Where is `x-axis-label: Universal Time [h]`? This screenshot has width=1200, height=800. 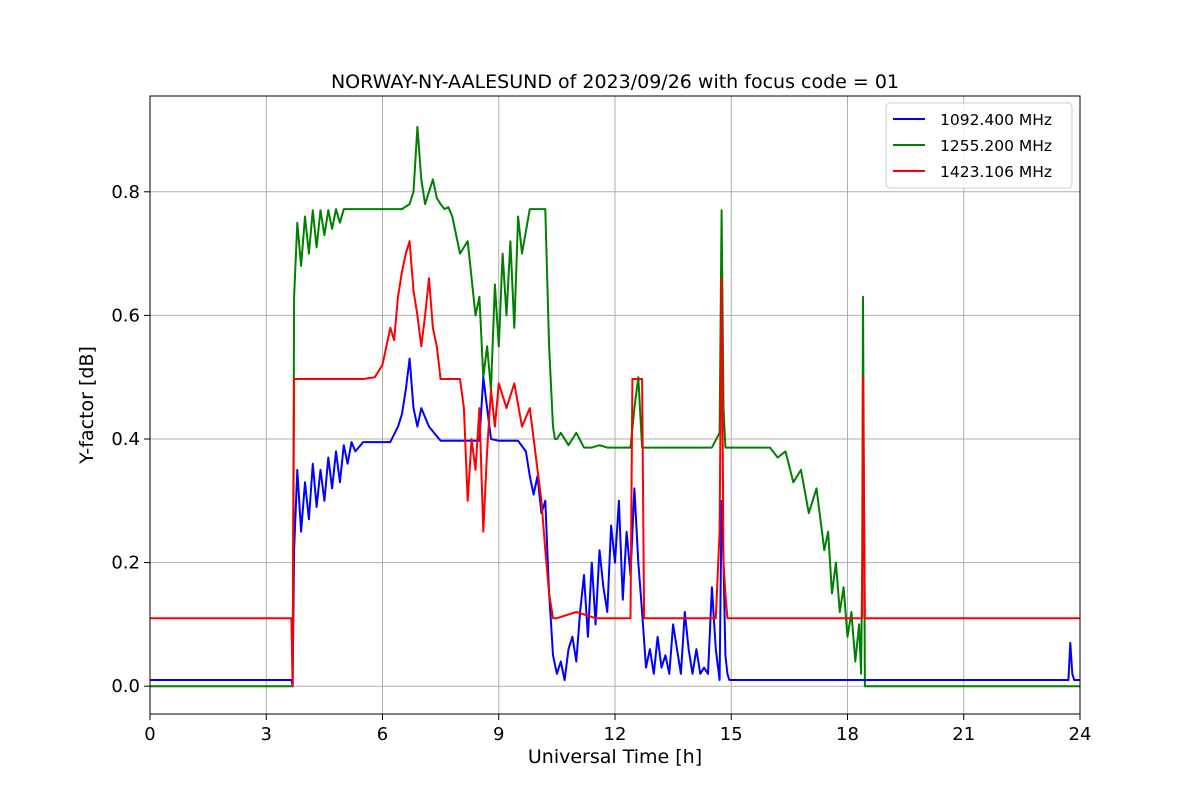 x-axis-label: Universal Time [h] is located at coordinates (615, 757).